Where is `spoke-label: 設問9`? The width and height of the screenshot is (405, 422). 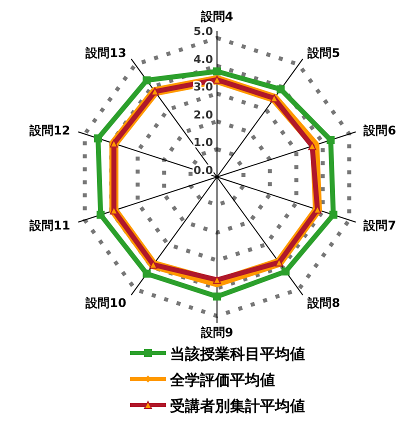
spoke-label: 設問9 is located at coordinates (217, 332).